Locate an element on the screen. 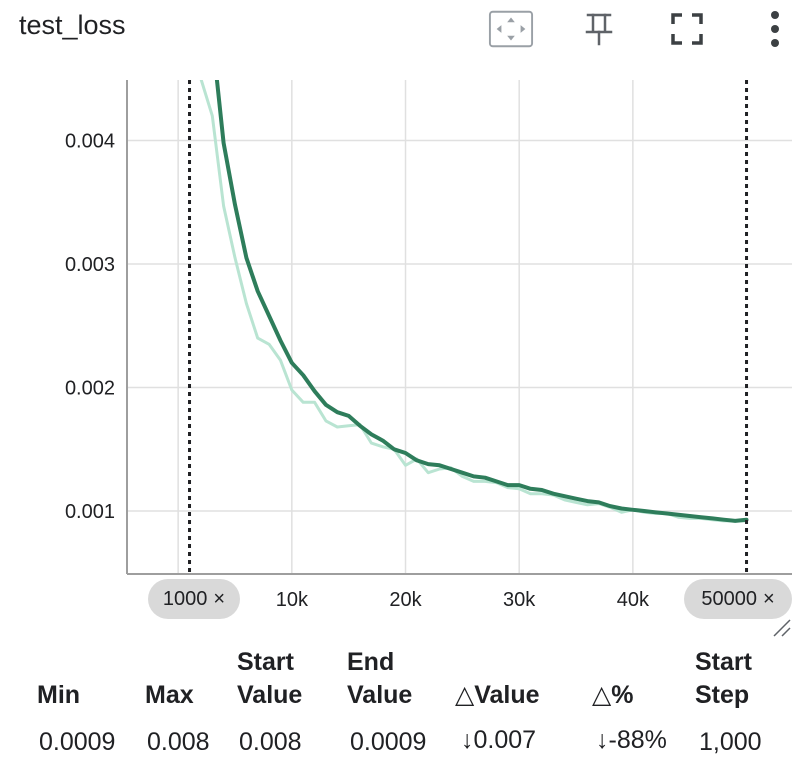 The width and height of the screenshot is (811, 775). col-header-delta-pct: △% is located at coordinates (613, 695).